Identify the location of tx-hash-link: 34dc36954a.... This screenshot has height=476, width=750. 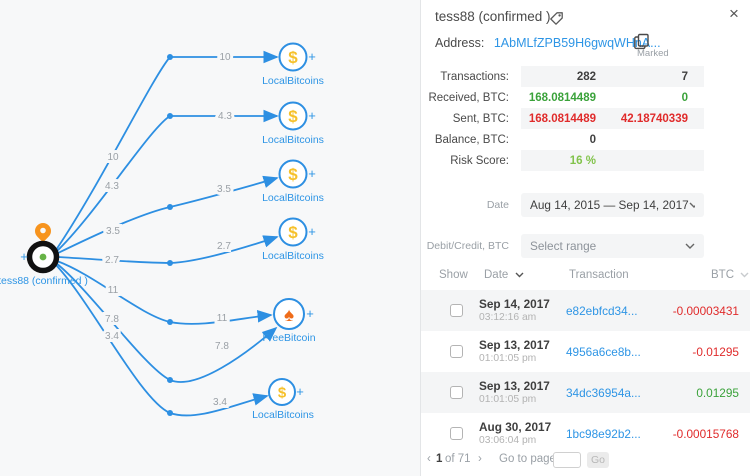
(603, 393).